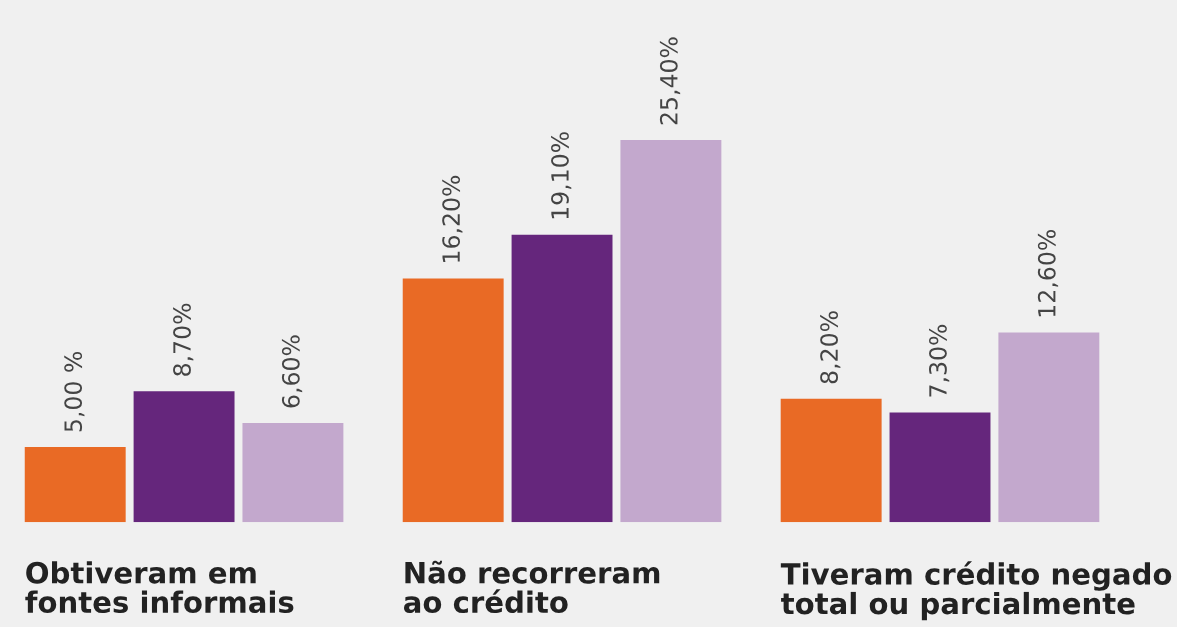 This screenshot has height=627, width=1177. What do you see at coordinates (1048, 273) in the screenshot?
I see `data-label: 12,60%` at bounding box center [1048, 273].